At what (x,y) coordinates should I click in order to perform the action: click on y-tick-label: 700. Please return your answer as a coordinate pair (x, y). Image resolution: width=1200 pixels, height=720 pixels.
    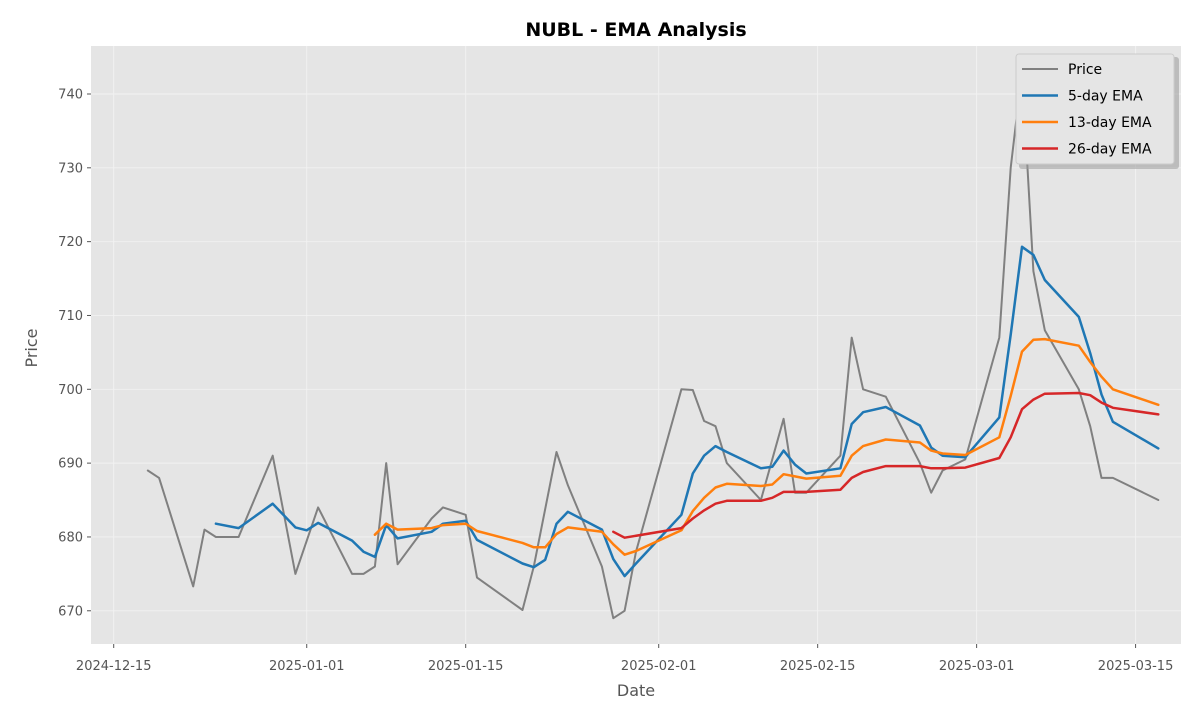
    Looking at the image, I should click on (70, 390).